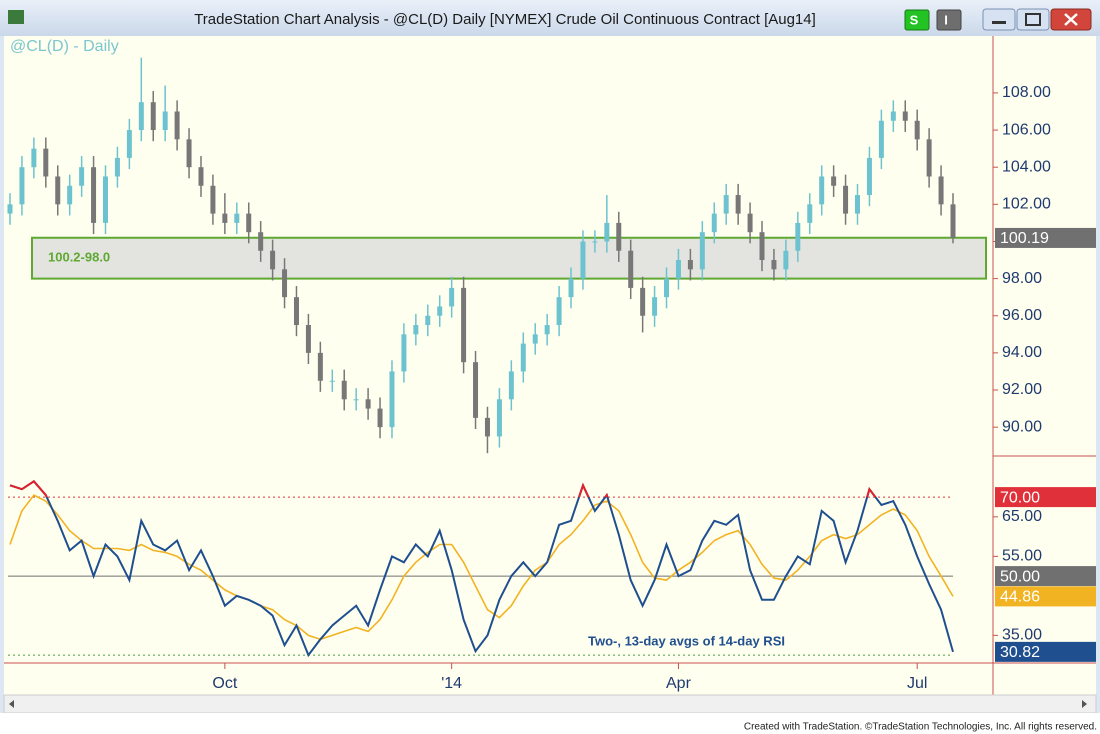 The width and height of the screenshot is (1100, 734). I want to click on y-tick-label: 102.00, so click(1026, 204).